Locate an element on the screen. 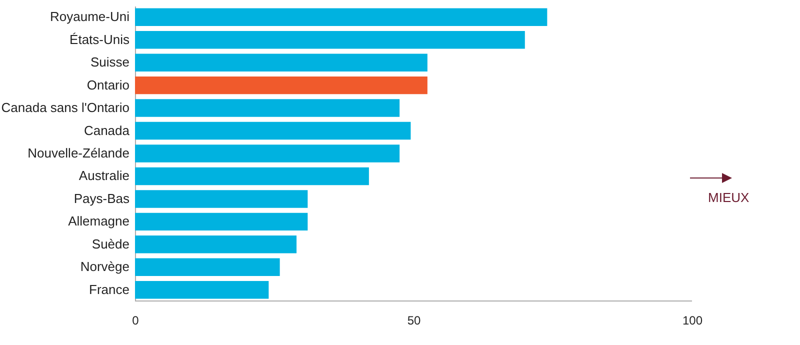 This screenshot has height=345, width=800. text: MIEUX is located at coordinates (729, 197).